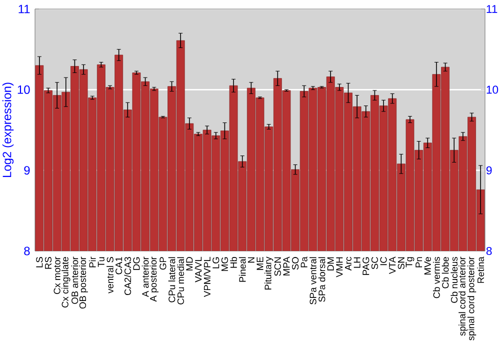 The width and height of the screenshot is (500, 350). What do you see at coordinates (489, 251) in the screenshot?
I see `y2-tick-label: 8` at bounding box center [489, 251].